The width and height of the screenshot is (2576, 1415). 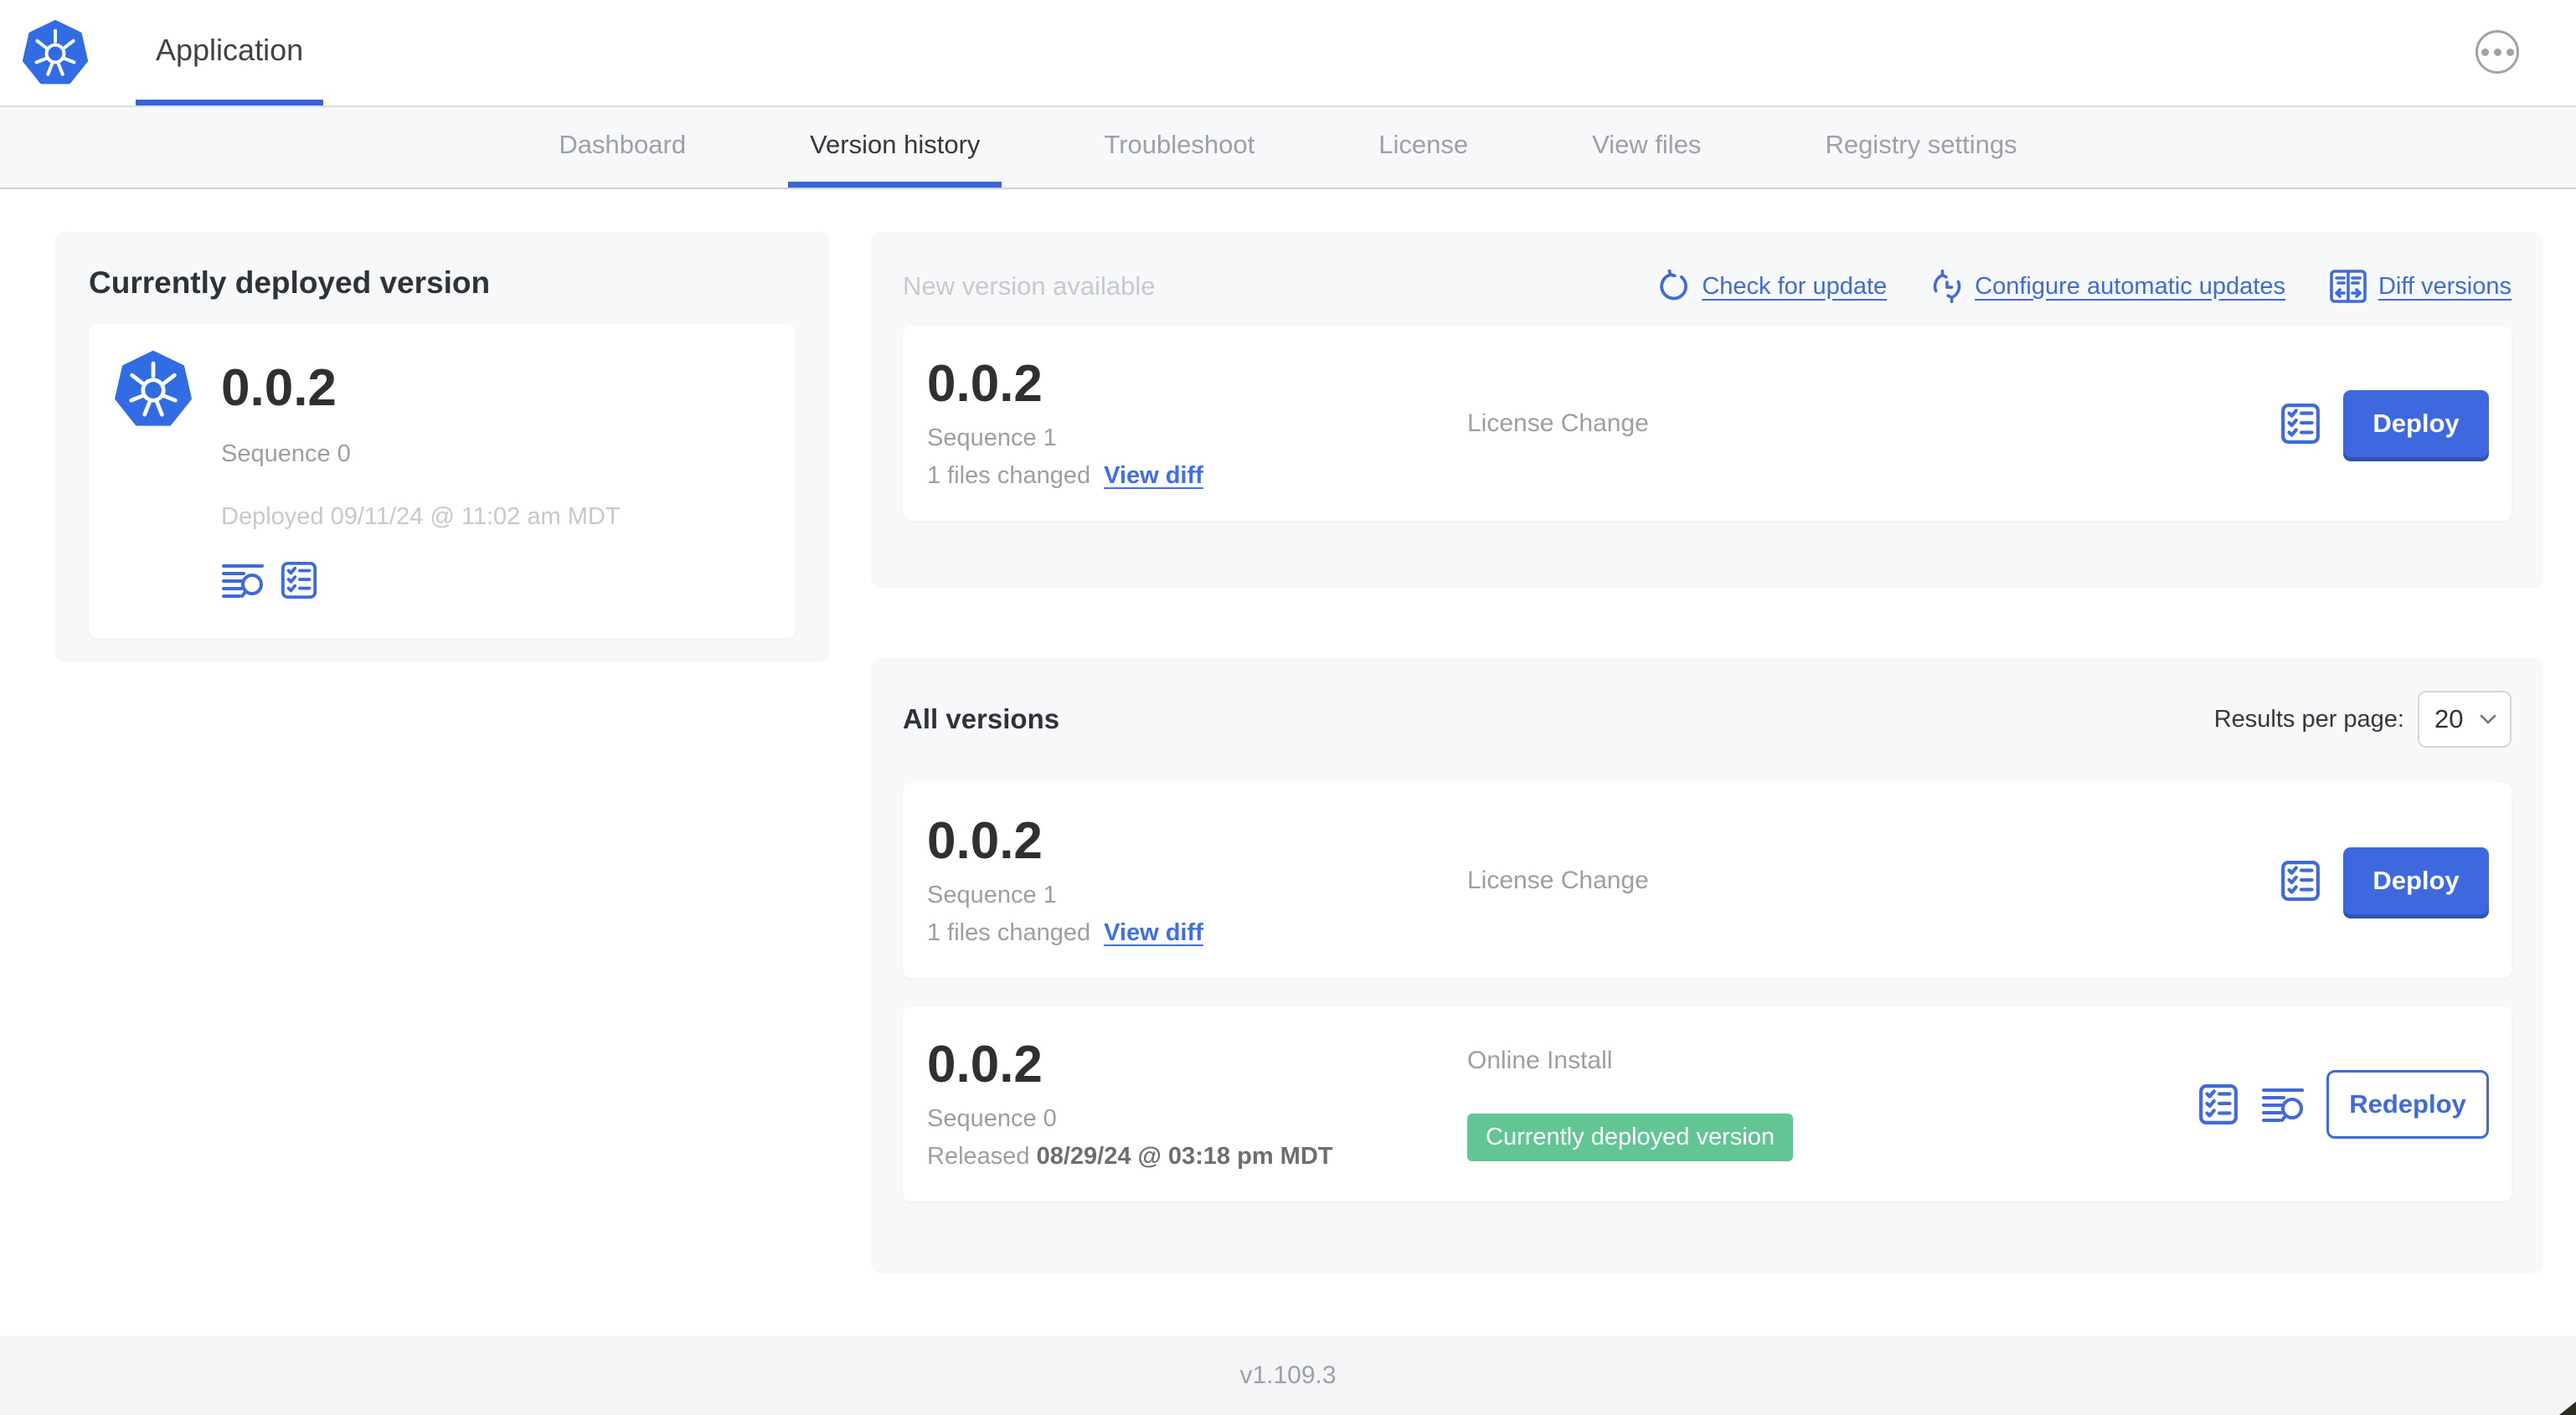 What do you see at coordinates (2485, 52) in the screenshot?
I see `ellipsis-icon` at bounding box center [2485, 52].